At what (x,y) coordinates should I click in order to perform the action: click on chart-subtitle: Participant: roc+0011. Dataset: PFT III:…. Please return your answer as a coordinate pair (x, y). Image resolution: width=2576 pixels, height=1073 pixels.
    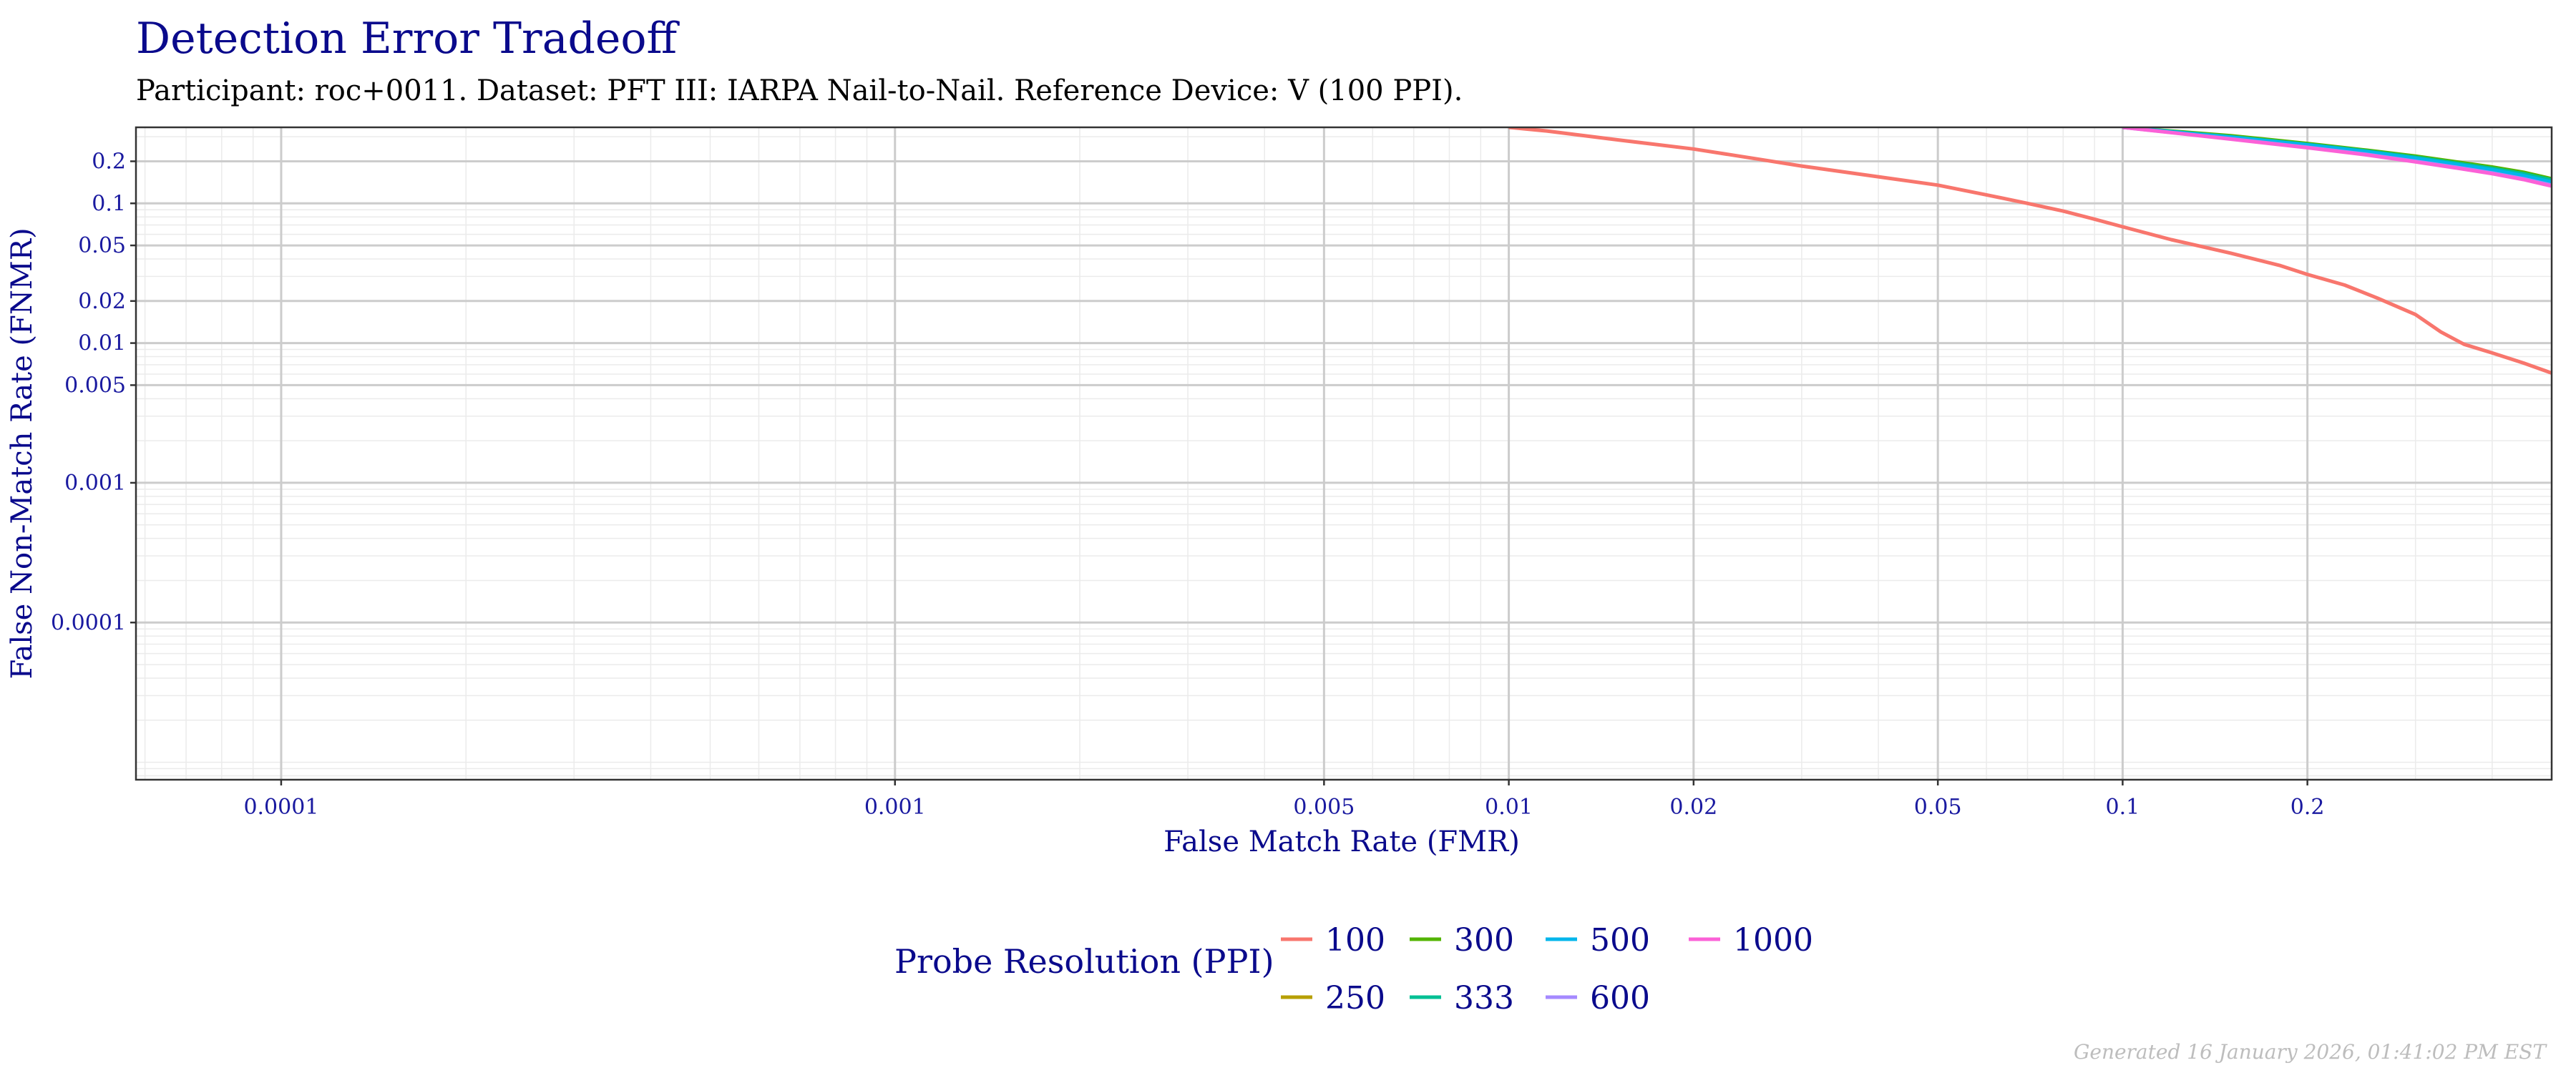
    Looking at the image, I should click on (799, 90).